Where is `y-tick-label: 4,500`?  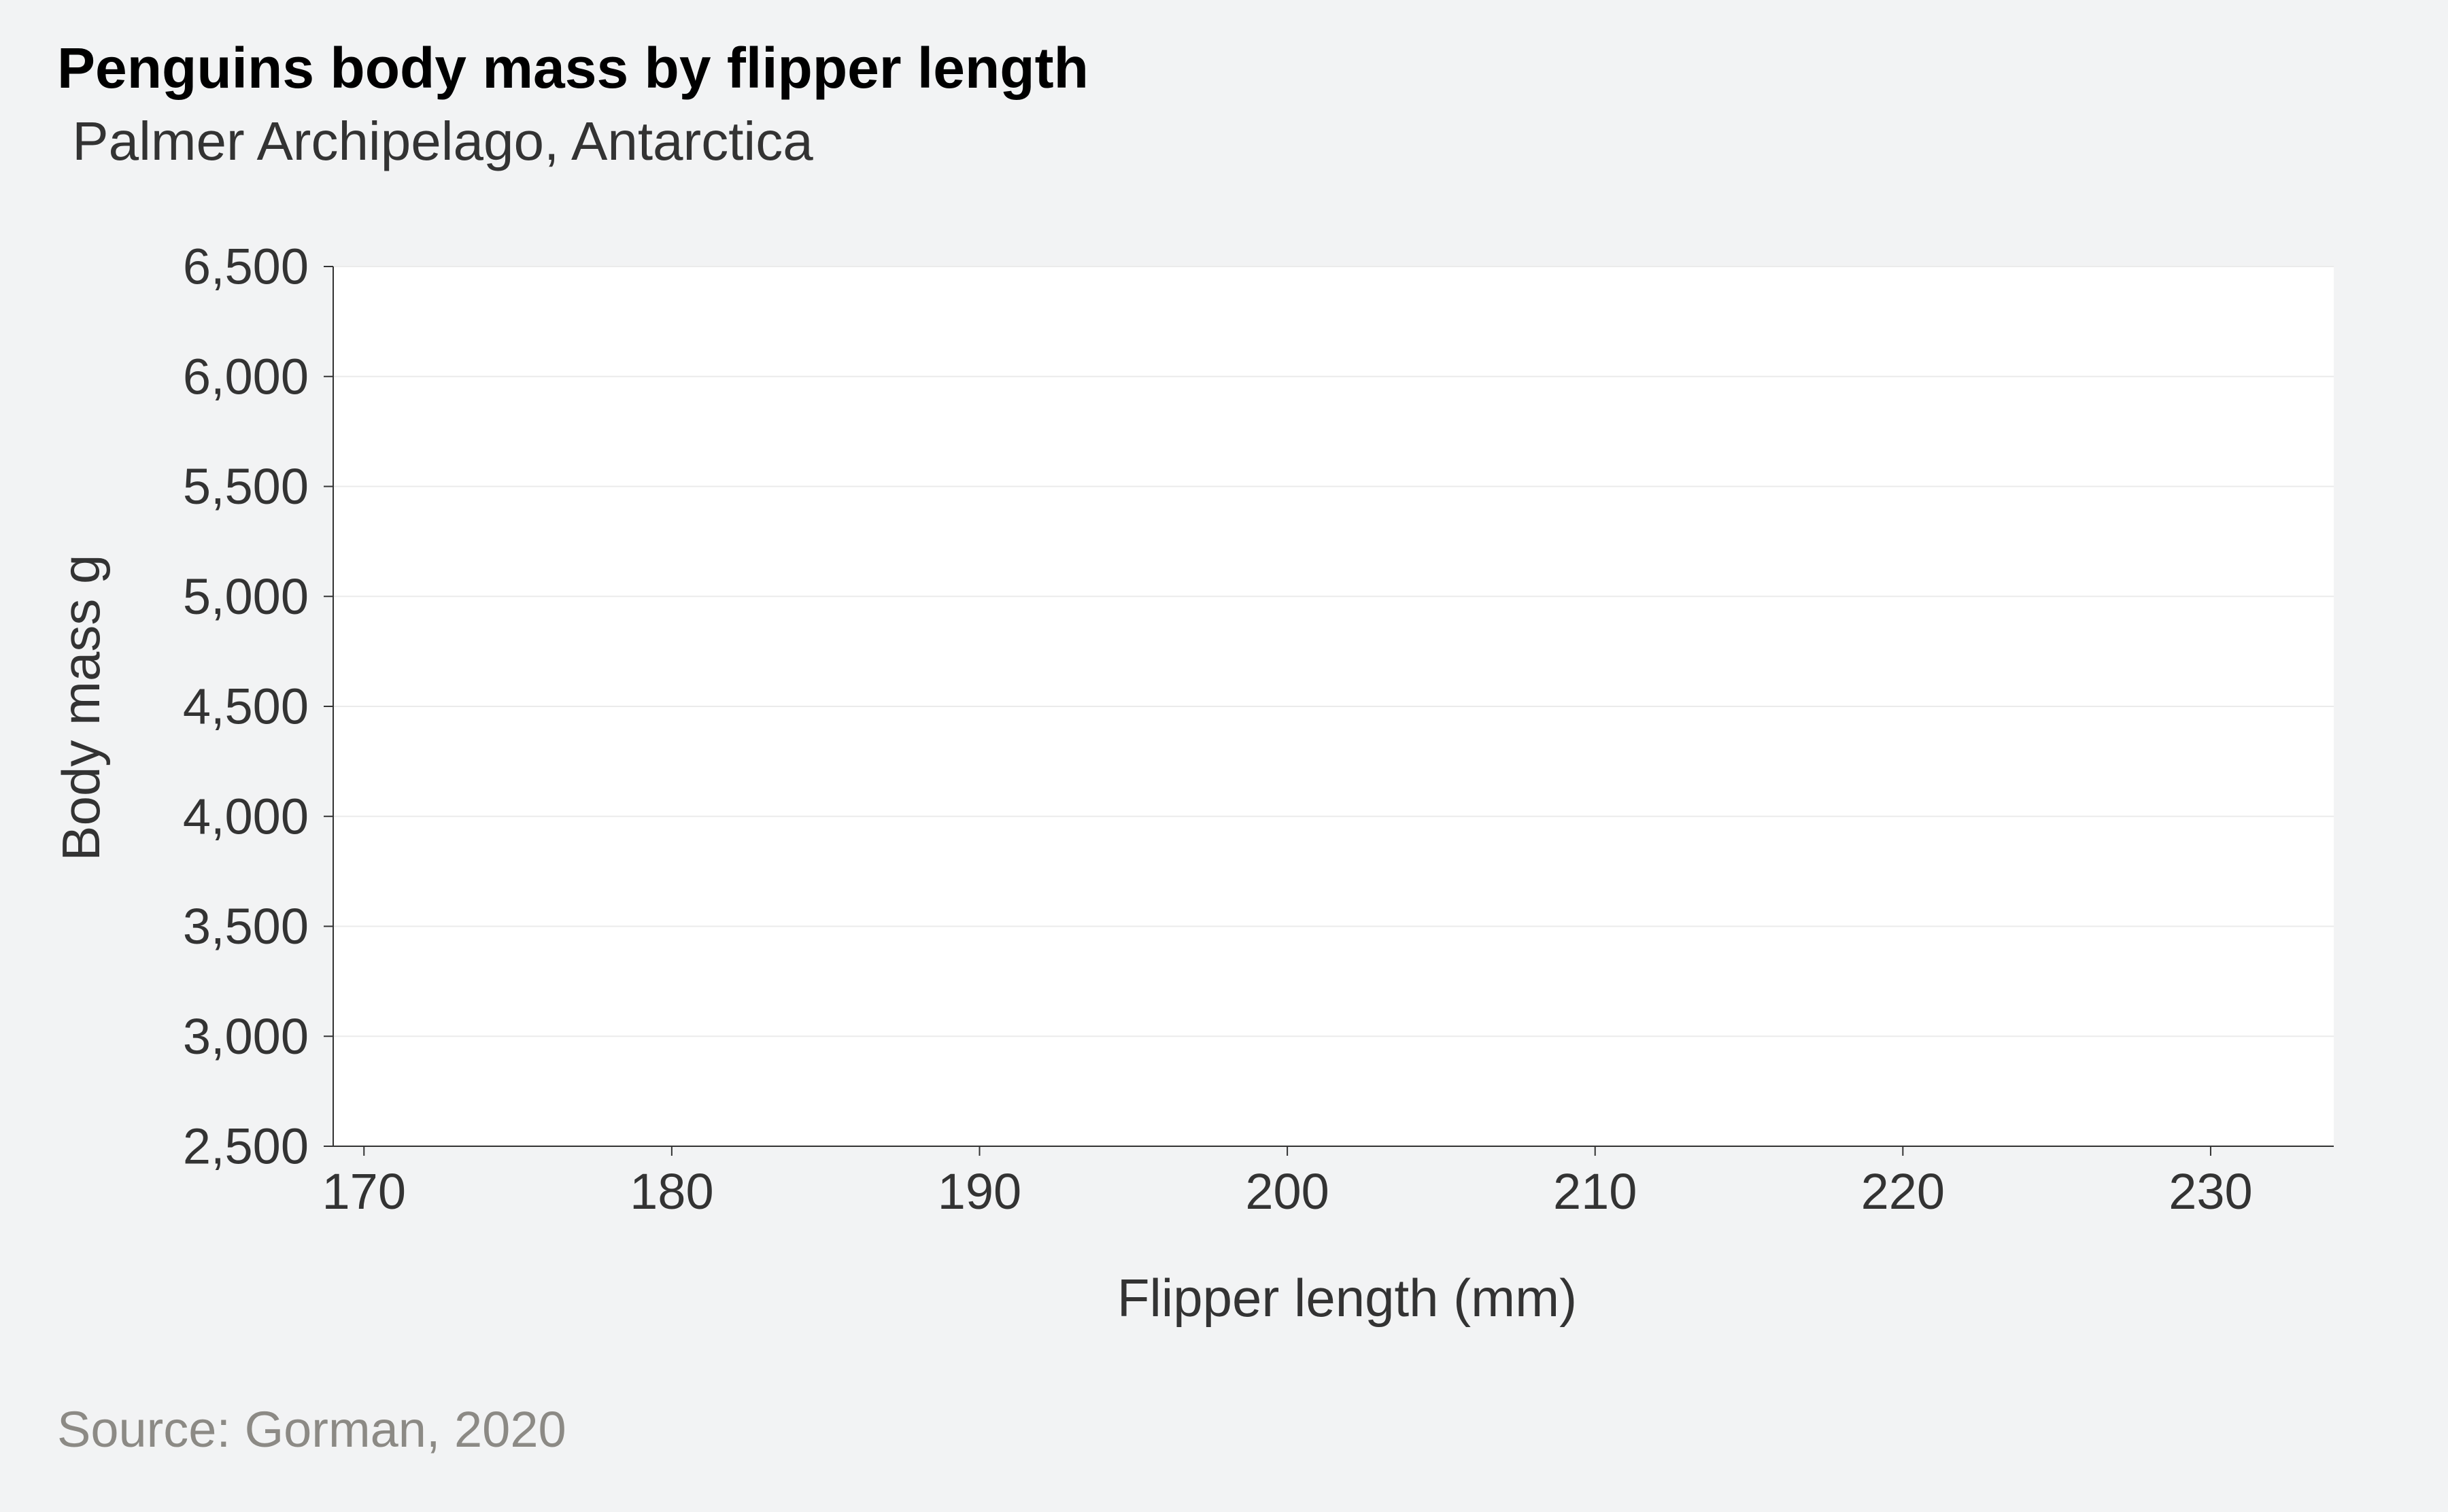 y-tick-label: 4,500 is located at coordinates (246, 706).